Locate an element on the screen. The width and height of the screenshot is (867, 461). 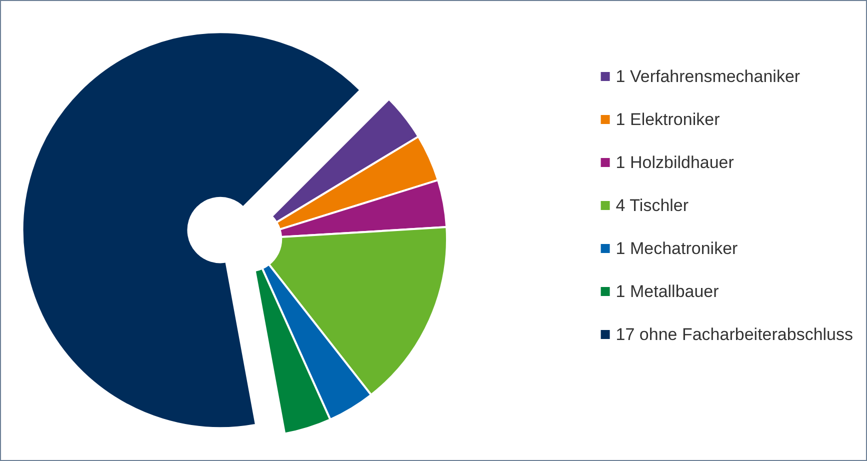
legend-label: 17 ohne Facharbeiterabschluss is located at coordinates (734, 334).